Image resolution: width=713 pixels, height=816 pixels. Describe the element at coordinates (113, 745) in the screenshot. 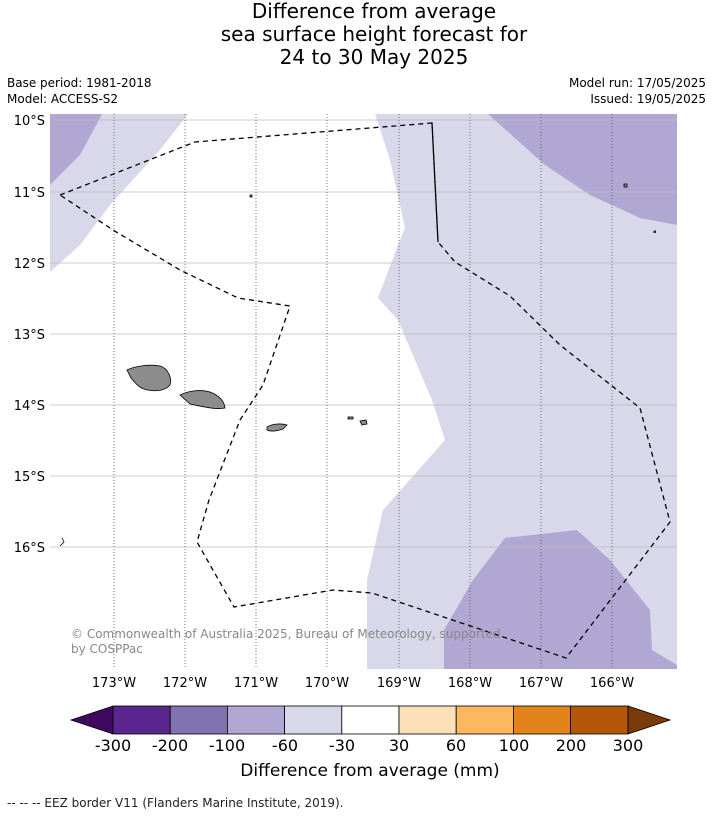

I see `cbar-tick-minus300: -300` at that location.